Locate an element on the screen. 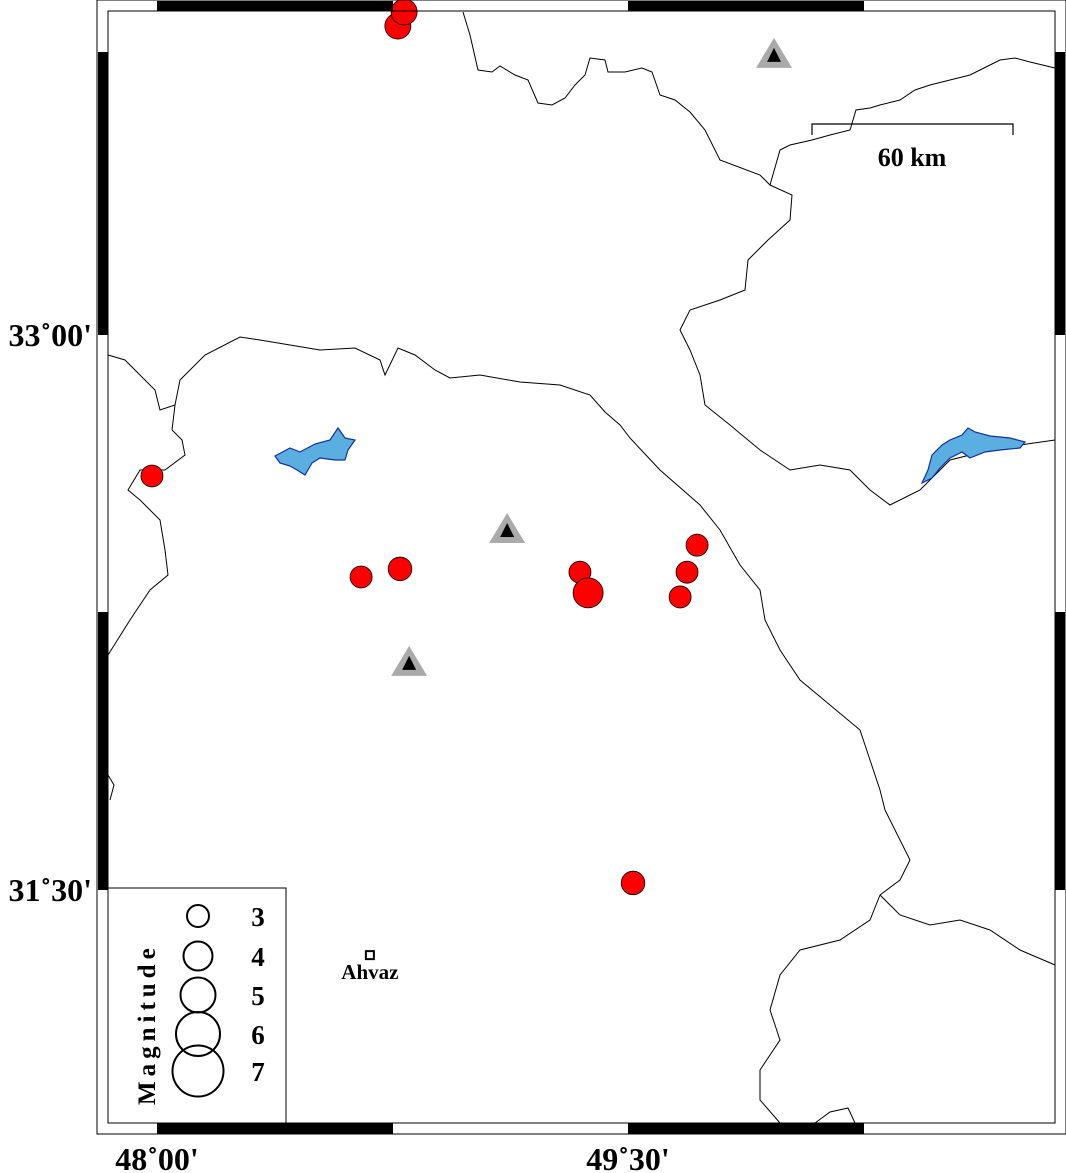 The height and width of the screenshot is (1173, 1066). y-tick-label: 31˚30' is located at coordinates (50, 890).